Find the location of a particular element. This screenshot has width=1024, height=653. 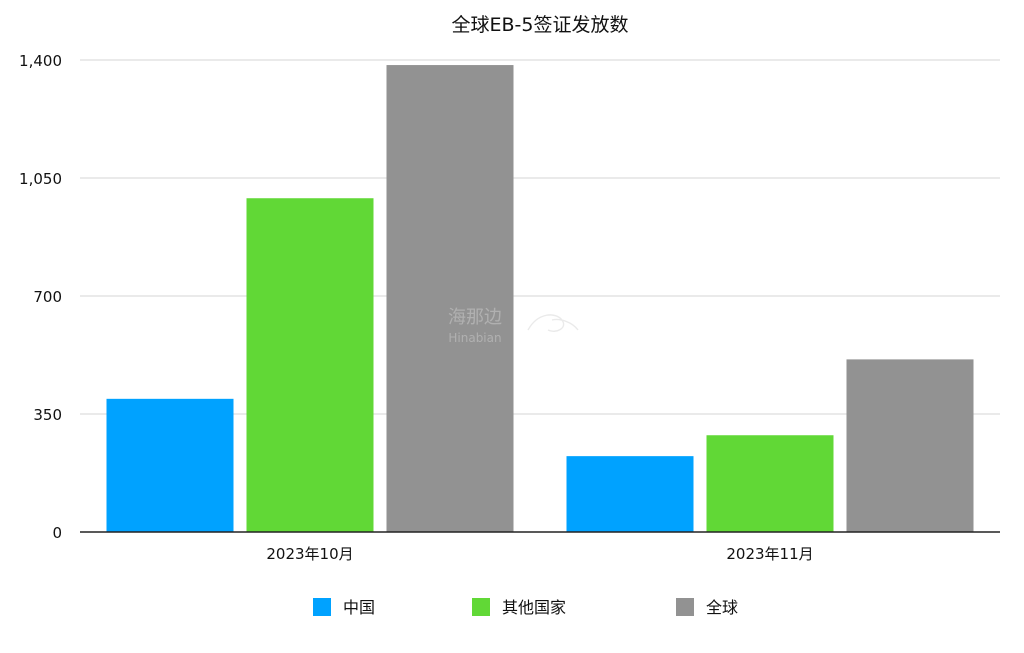

legend: 中国 其他国家 全球 is located at coordinates (525, 607).